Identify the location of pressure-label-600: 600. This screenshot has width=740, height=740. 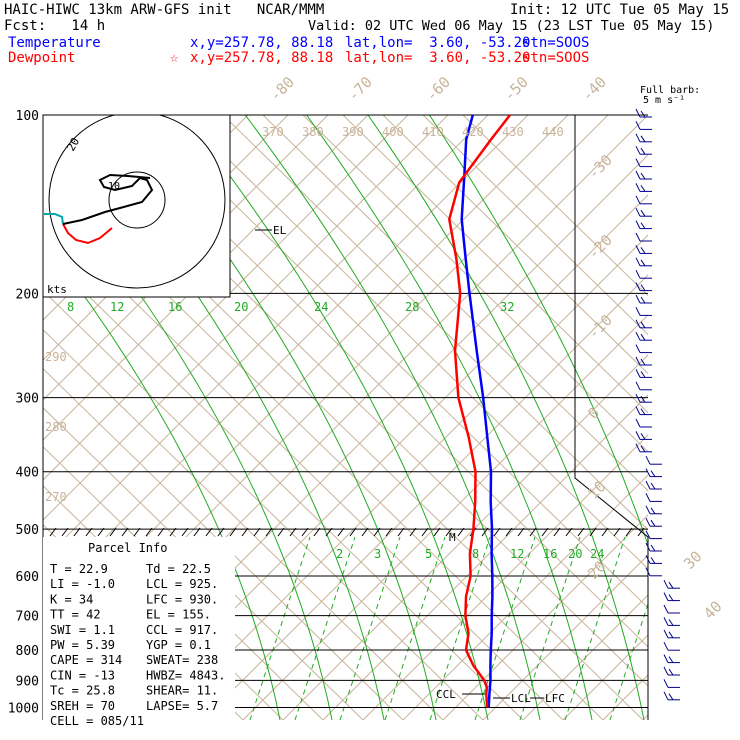
(27, 577).